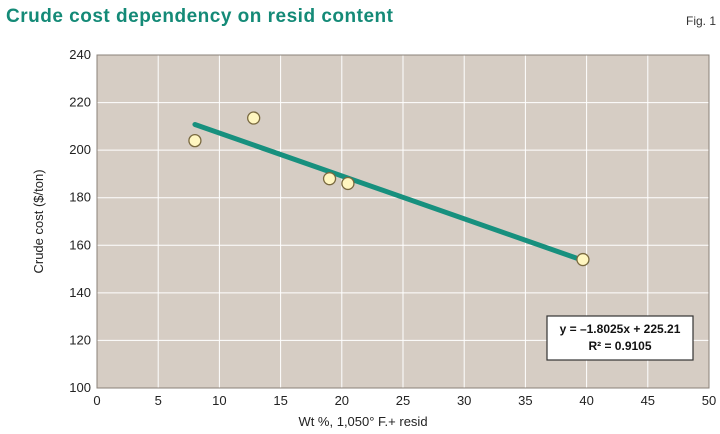  Describe the element at coordinates (80, 339) in the screenshot. I see `y-tick-label: 120` at that location.